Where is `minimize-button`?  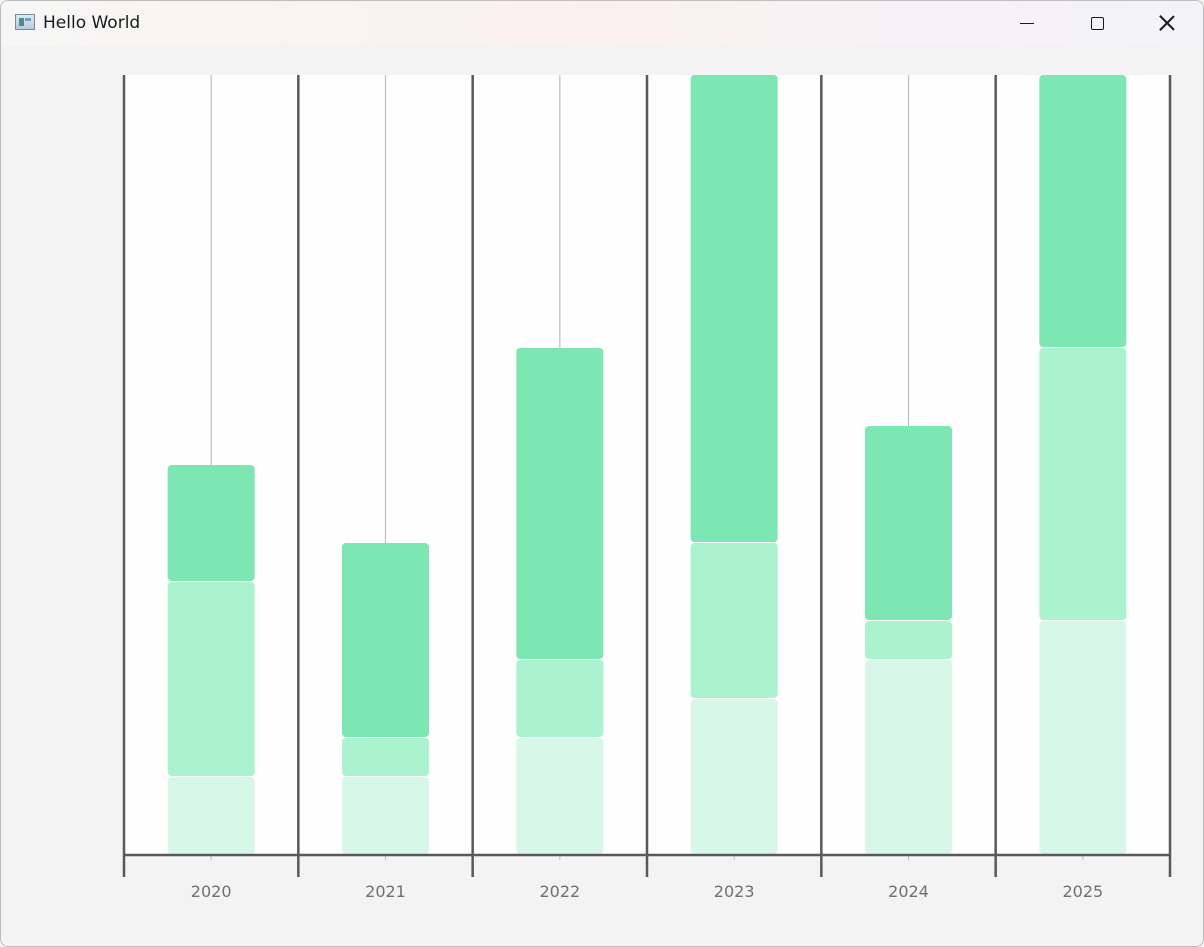 minimize-button is located at coordinates (1027, 23).